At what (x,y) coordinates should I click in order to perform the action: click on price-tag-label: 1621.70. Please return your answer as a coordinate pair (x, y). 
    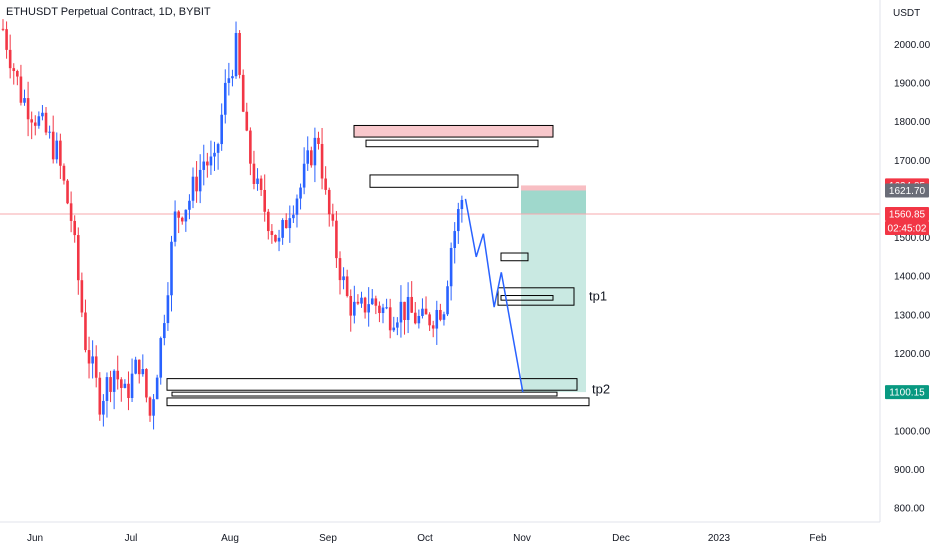
    Looking at the image, I should click on (907, 191).